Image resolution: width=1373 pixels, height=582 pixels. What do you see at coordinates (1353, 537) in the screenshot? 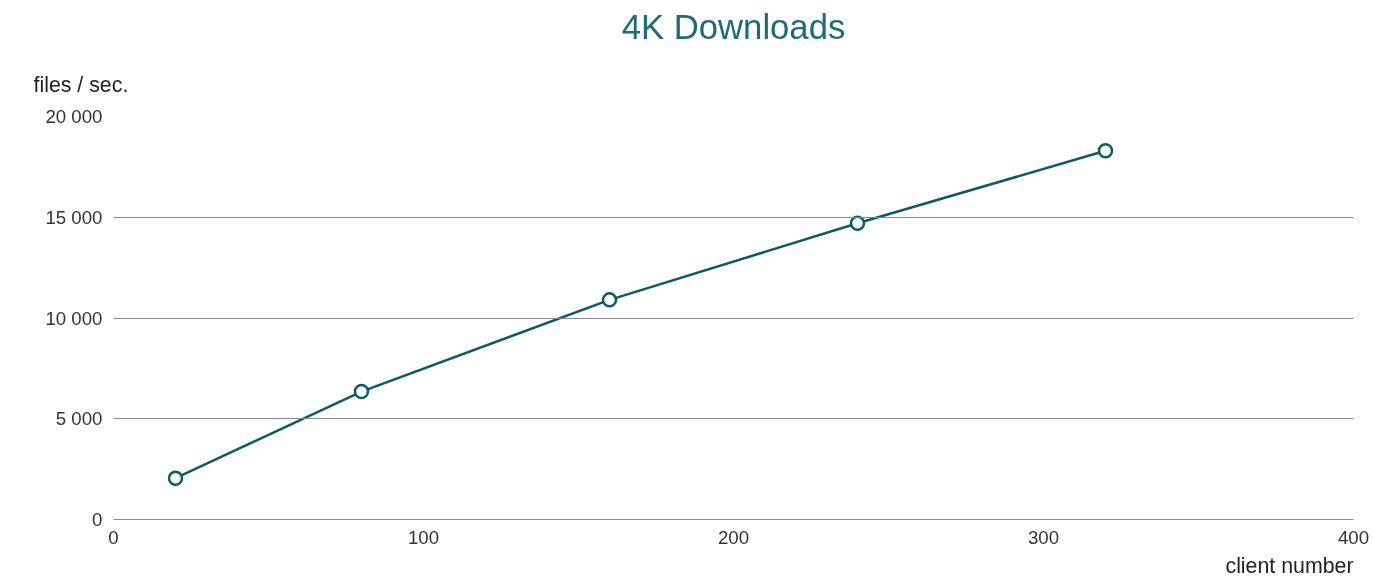
I see `x-tick-label: 400` at bounding box center [1353, 537].